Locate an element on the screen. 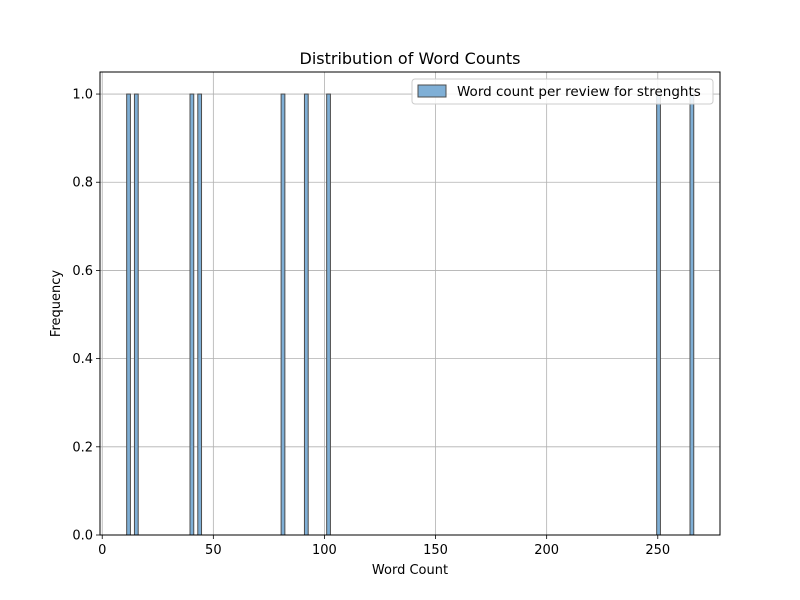 Image resolution: width=800 pixels, height=600 pixels. y-tick-label: 0.0 is located at coordinates (82, 536).